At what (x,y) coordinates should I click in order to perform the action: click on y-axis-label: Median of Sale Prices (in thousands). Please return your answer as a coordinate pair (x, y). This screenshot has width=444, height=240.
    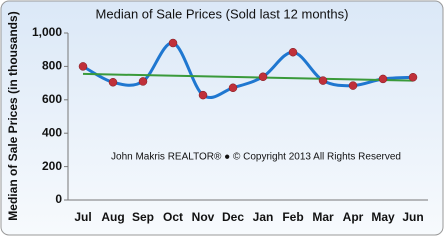
    Looking at the image, I should click on (13, 115).